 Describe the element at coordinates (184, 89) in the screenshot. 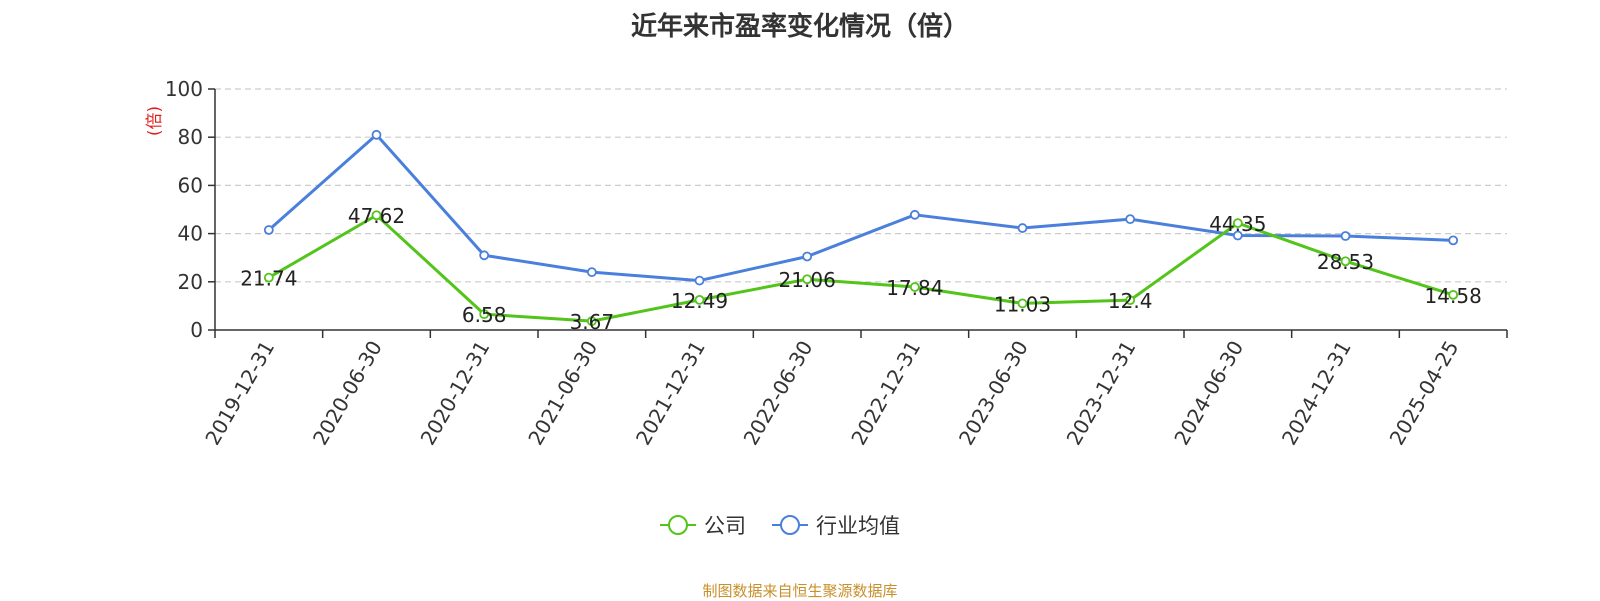

I see `y-tick-label: 100` at that location.